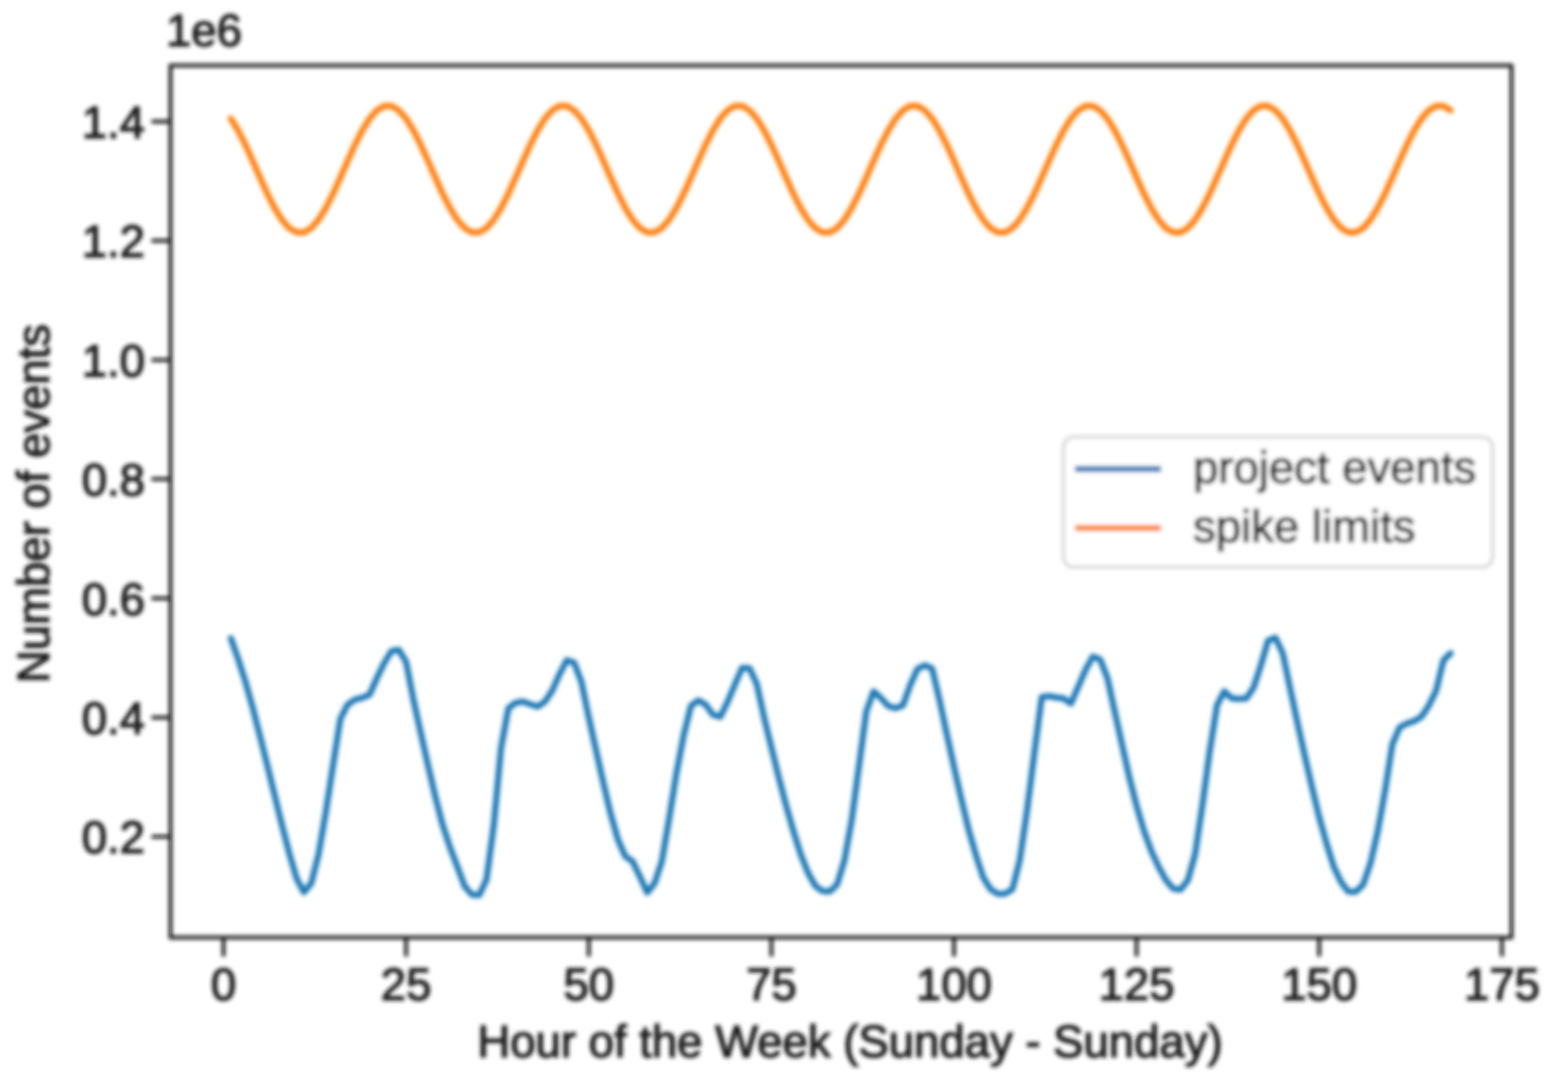 This screenshot has width=1564, height=1080. I want to click on svg-text:Hour of the Week (Sunday - Sun: Hour of the Week (Sunday - Sunday), so click(849, 1041).